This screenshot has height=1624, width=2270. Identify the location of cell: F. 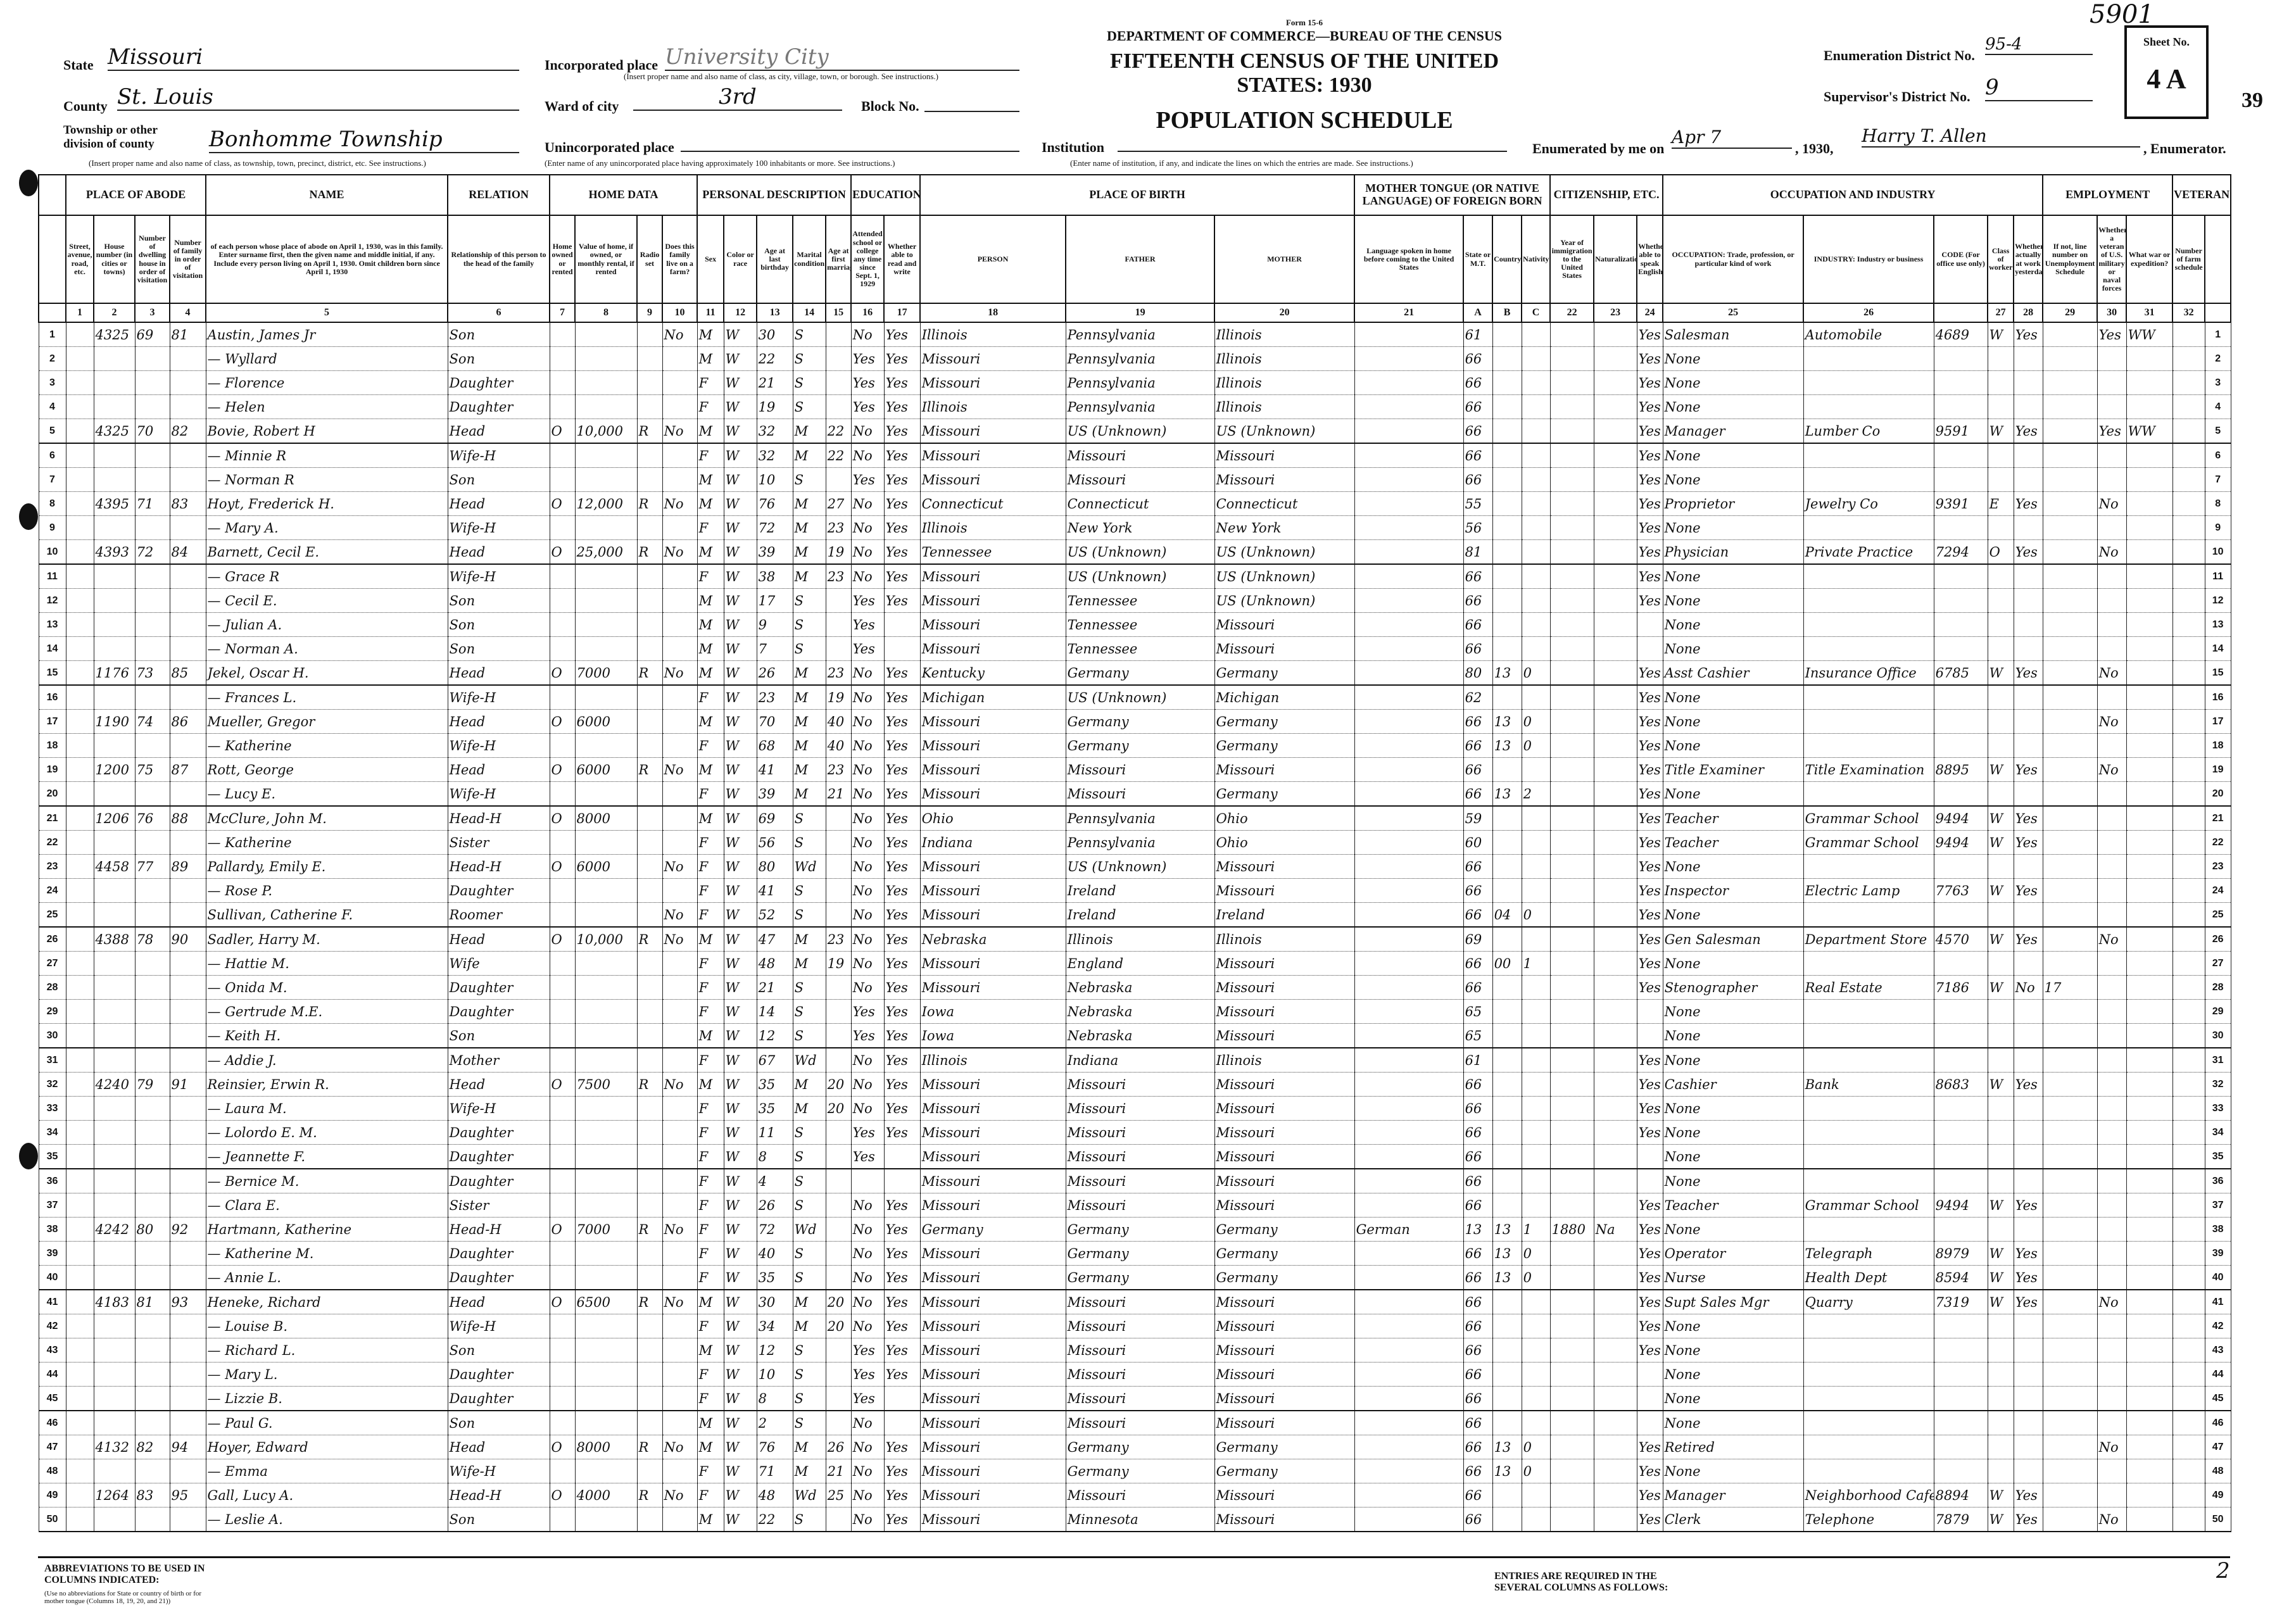
(710, 1398).